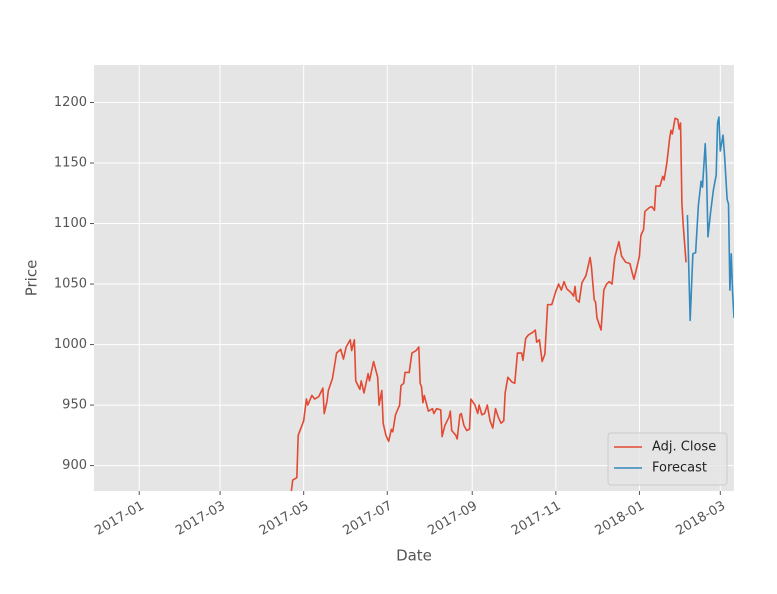  I want to click on y-tick-label: 1000, so click(70, 344).